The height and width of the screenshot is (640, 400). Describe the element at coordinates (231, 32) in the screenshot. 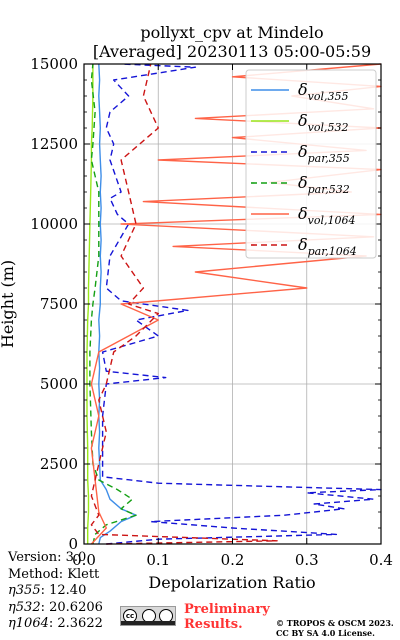

I see `figure-title-line1: pollyxt_cpv at Mindelo` at that location.